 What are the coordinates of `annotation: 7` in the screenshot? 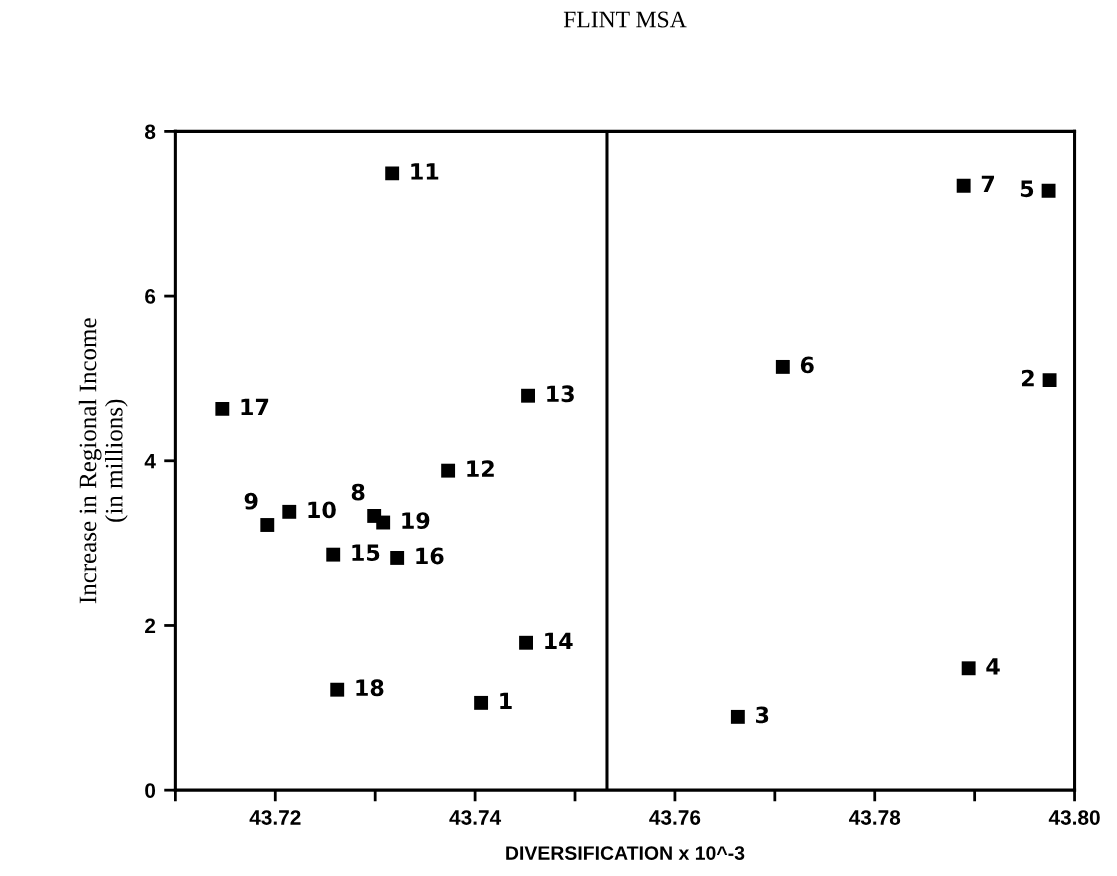 It's located at (988, 183).